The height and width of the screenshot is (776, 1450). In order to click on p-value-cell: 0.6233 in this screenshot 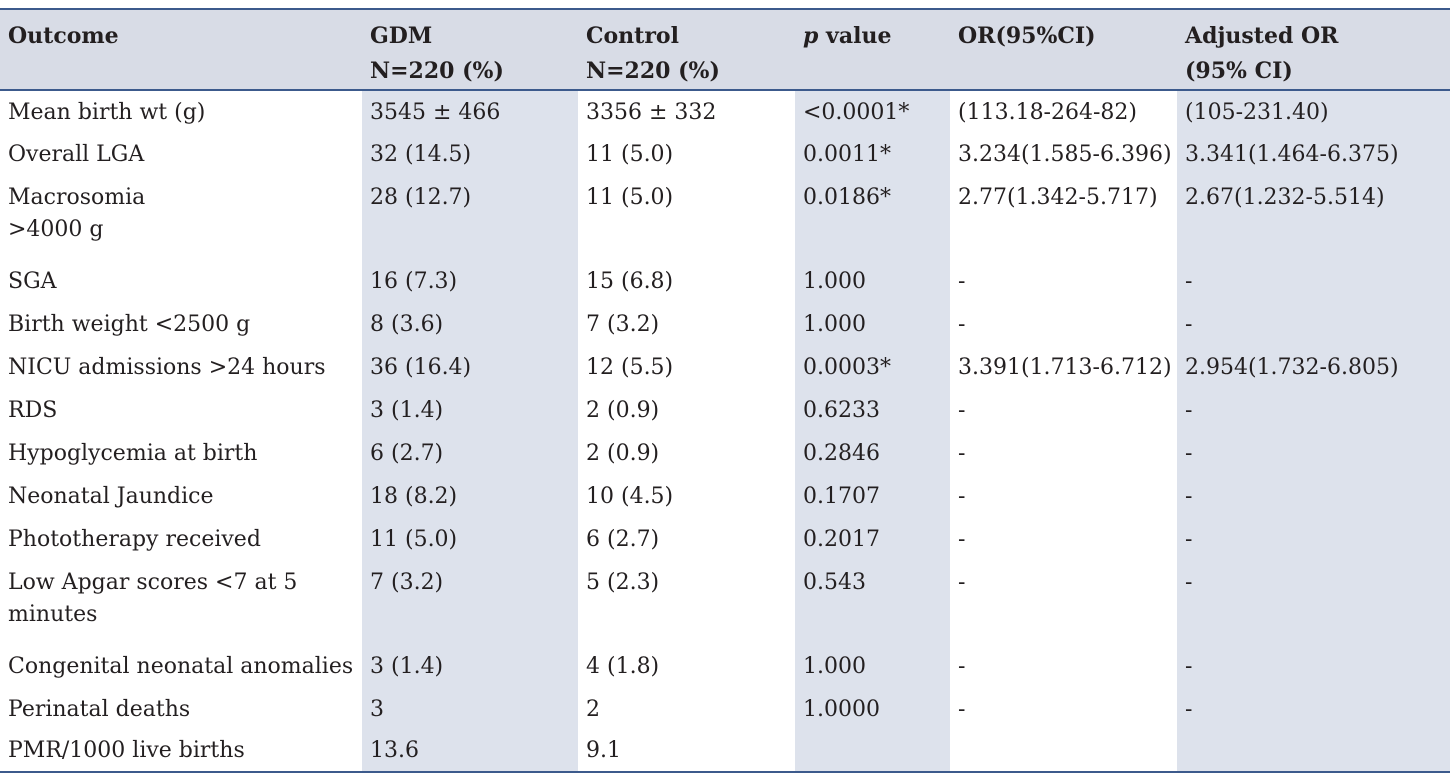, I will do `click(872, 410)`.